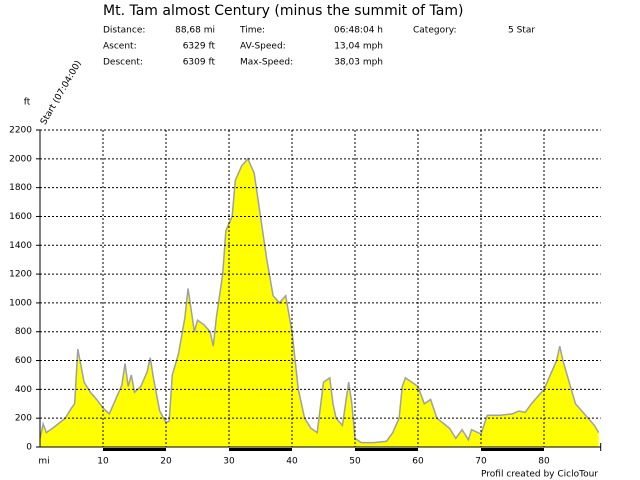  I want to click on stat-value: 5 Star, so click(521, 31).